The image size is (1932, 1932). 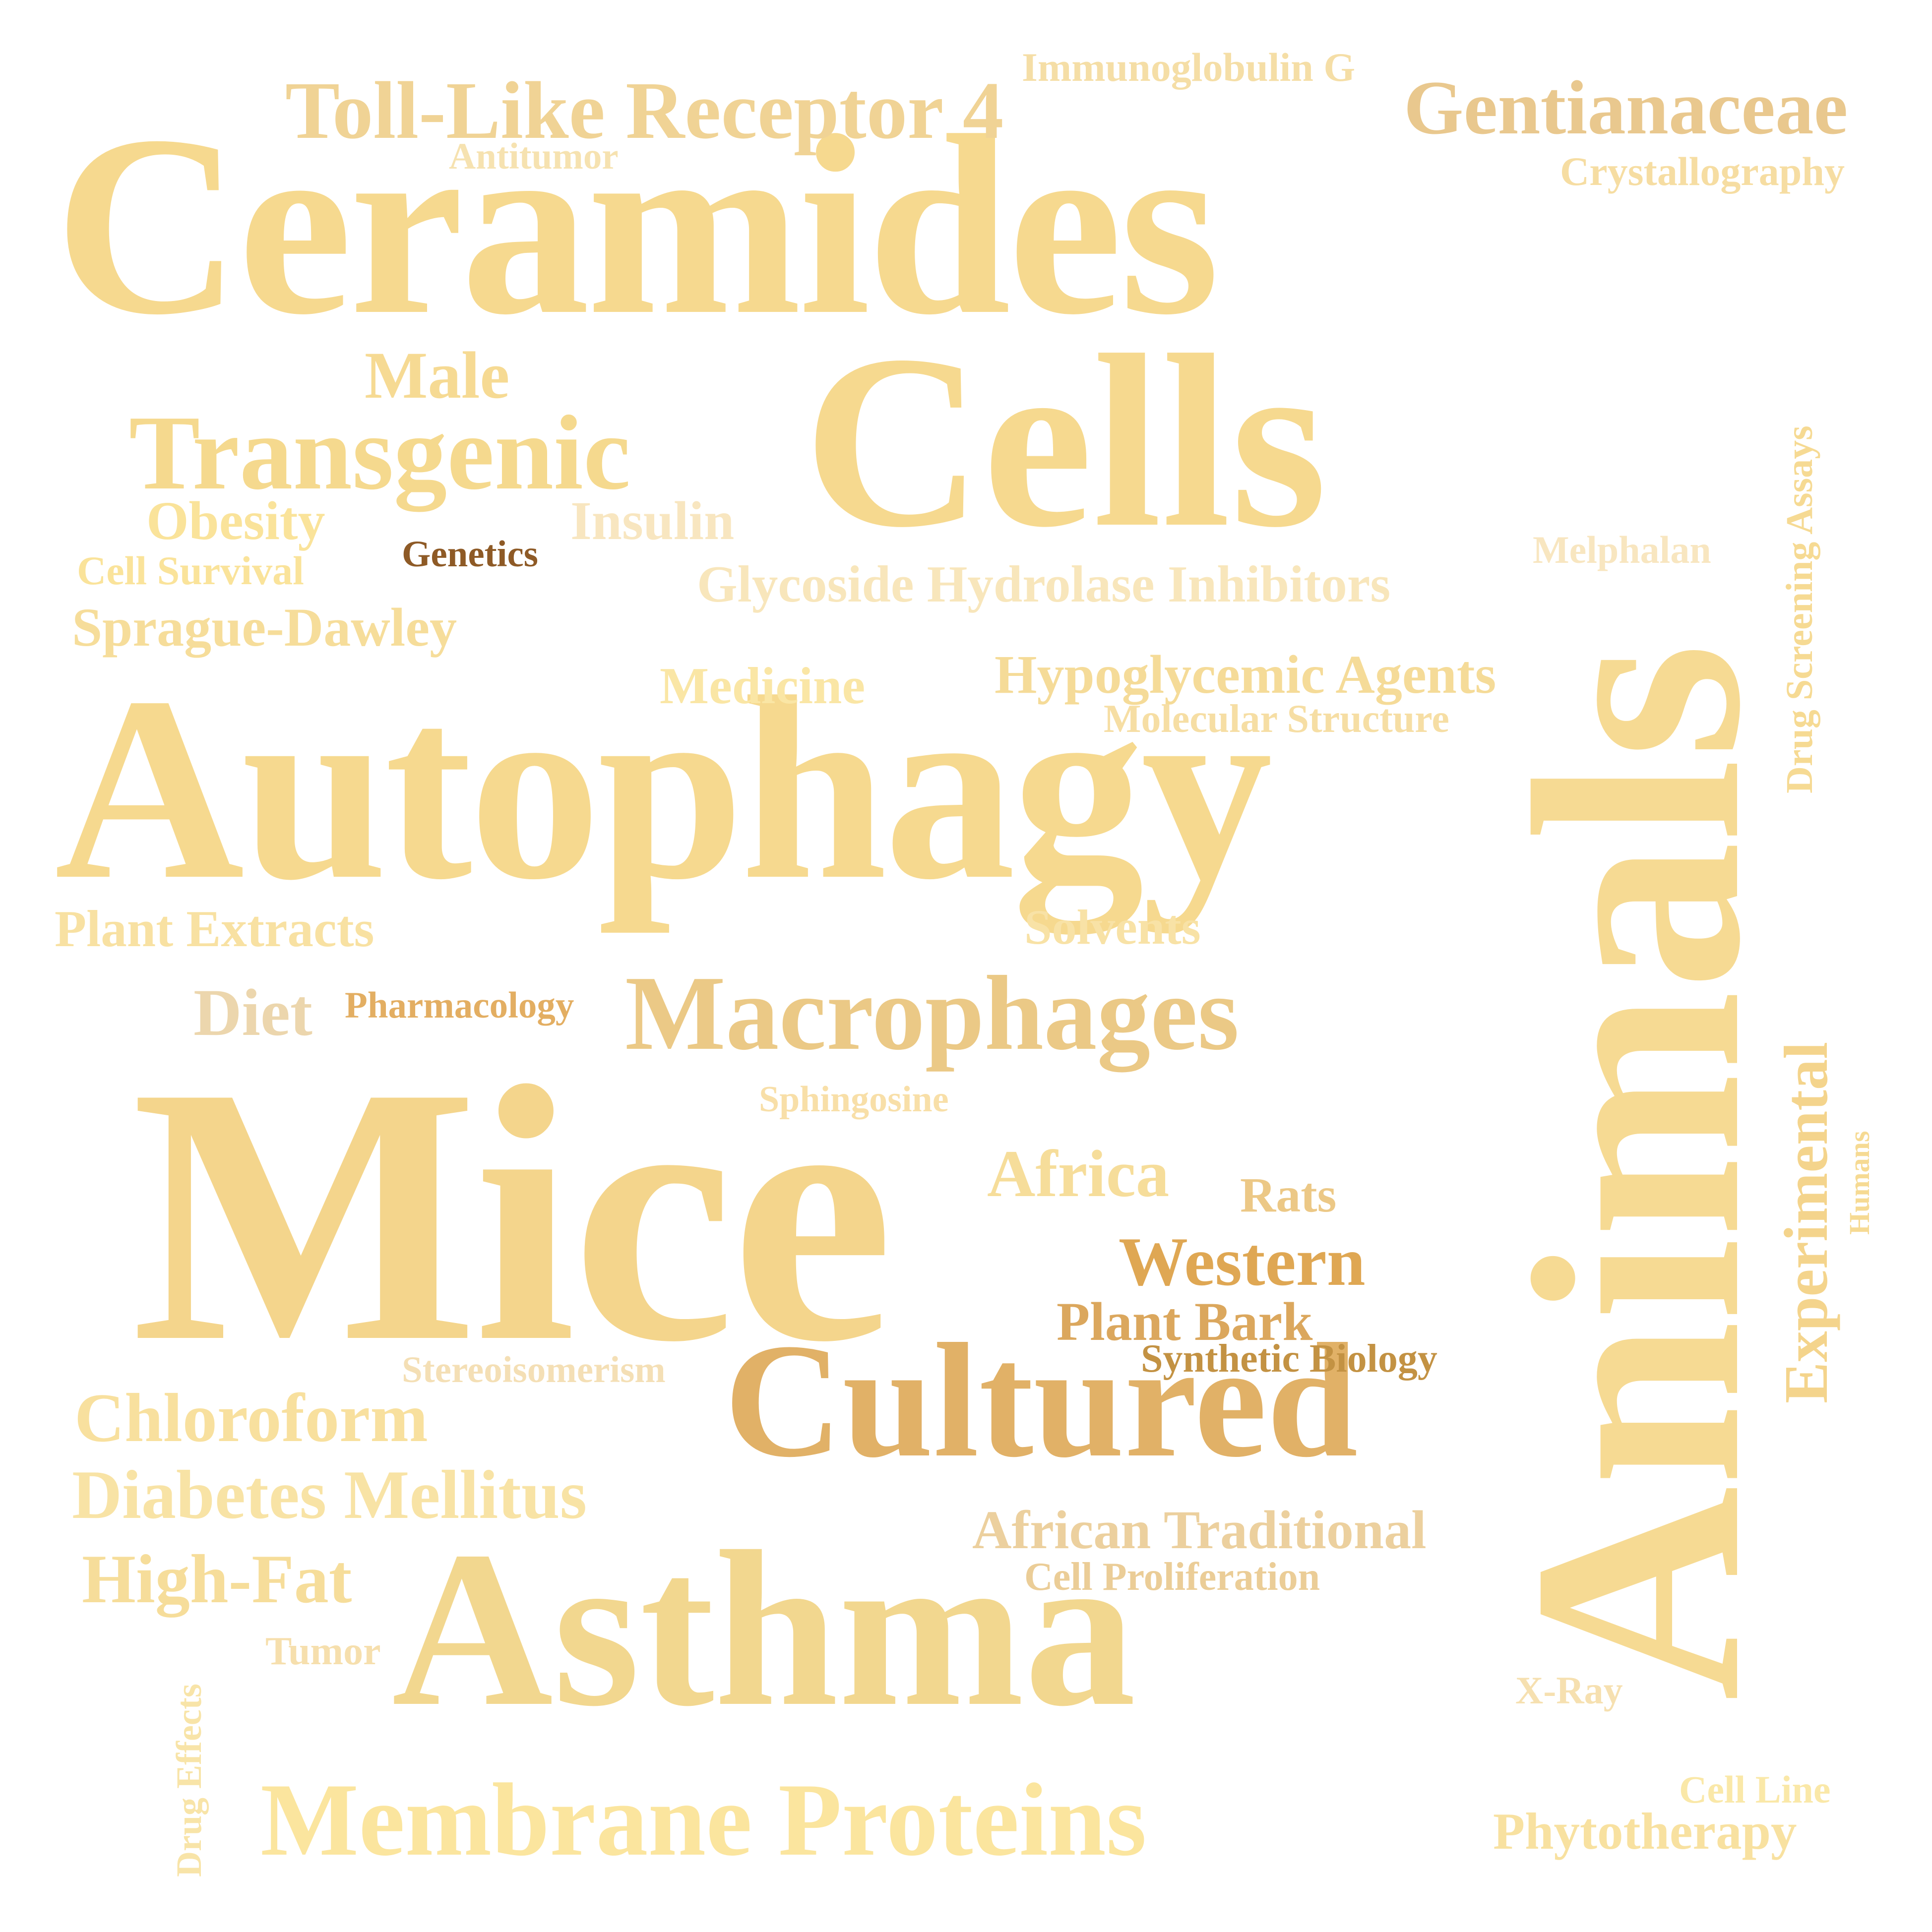 What do you see at coordinates (1065, 441) in the screenshot?
I see `word-cells: Cells` at bounding box center [1065, 441].